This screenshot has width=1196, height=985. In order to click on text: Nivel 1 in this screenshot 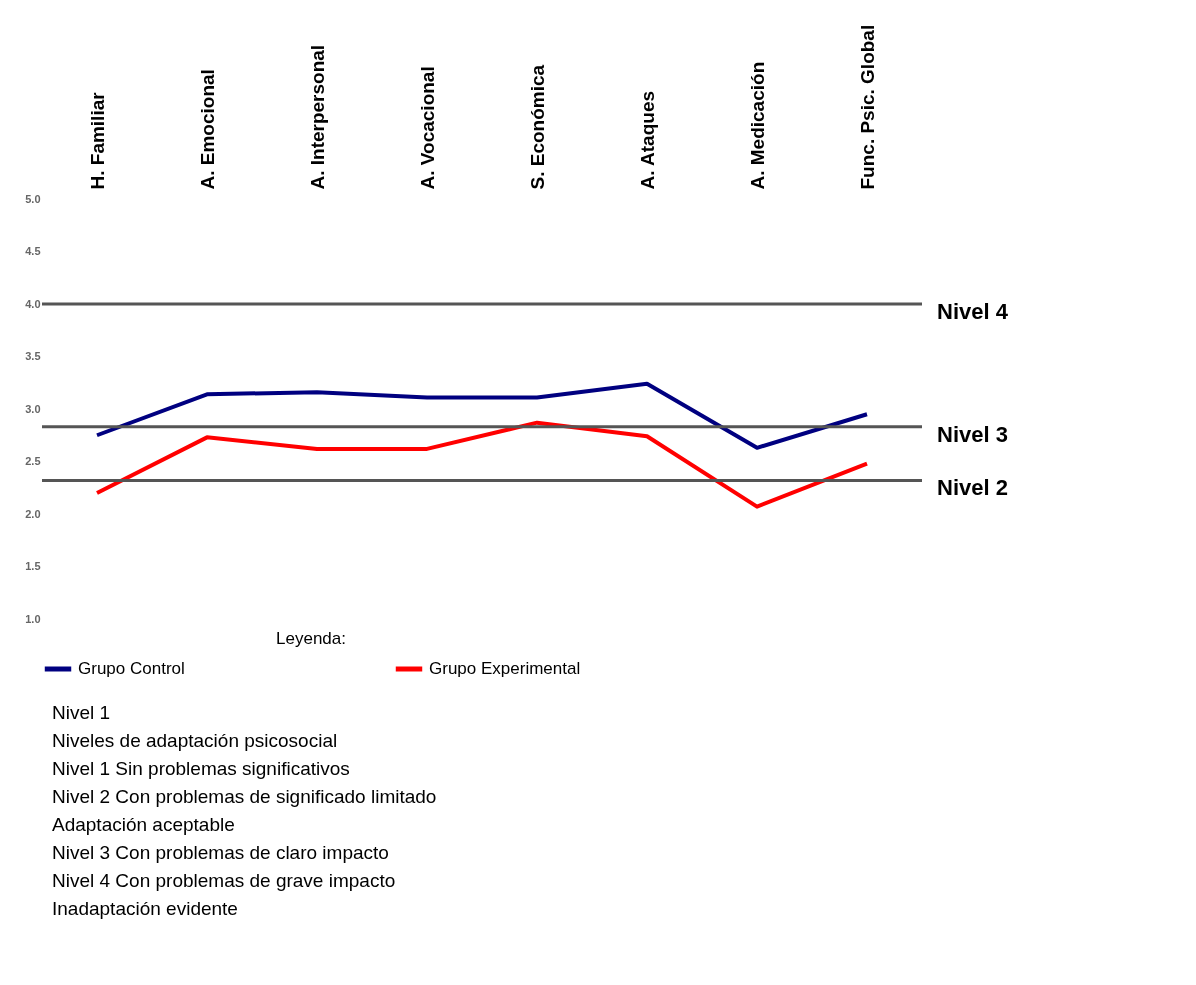, I will do `click(81, 712)`.